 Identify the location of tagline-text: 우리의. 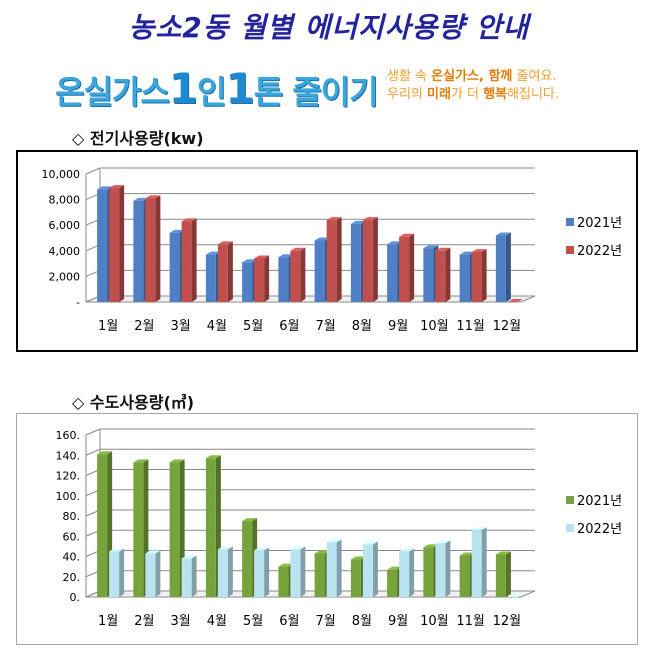
(407, 94).